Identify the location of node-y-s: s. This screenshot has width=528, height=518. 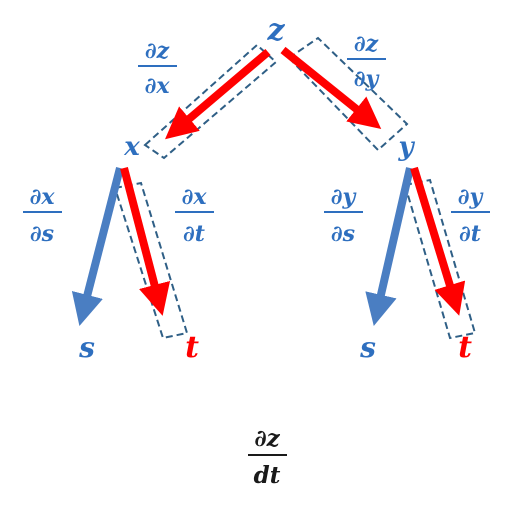
(367, 347).